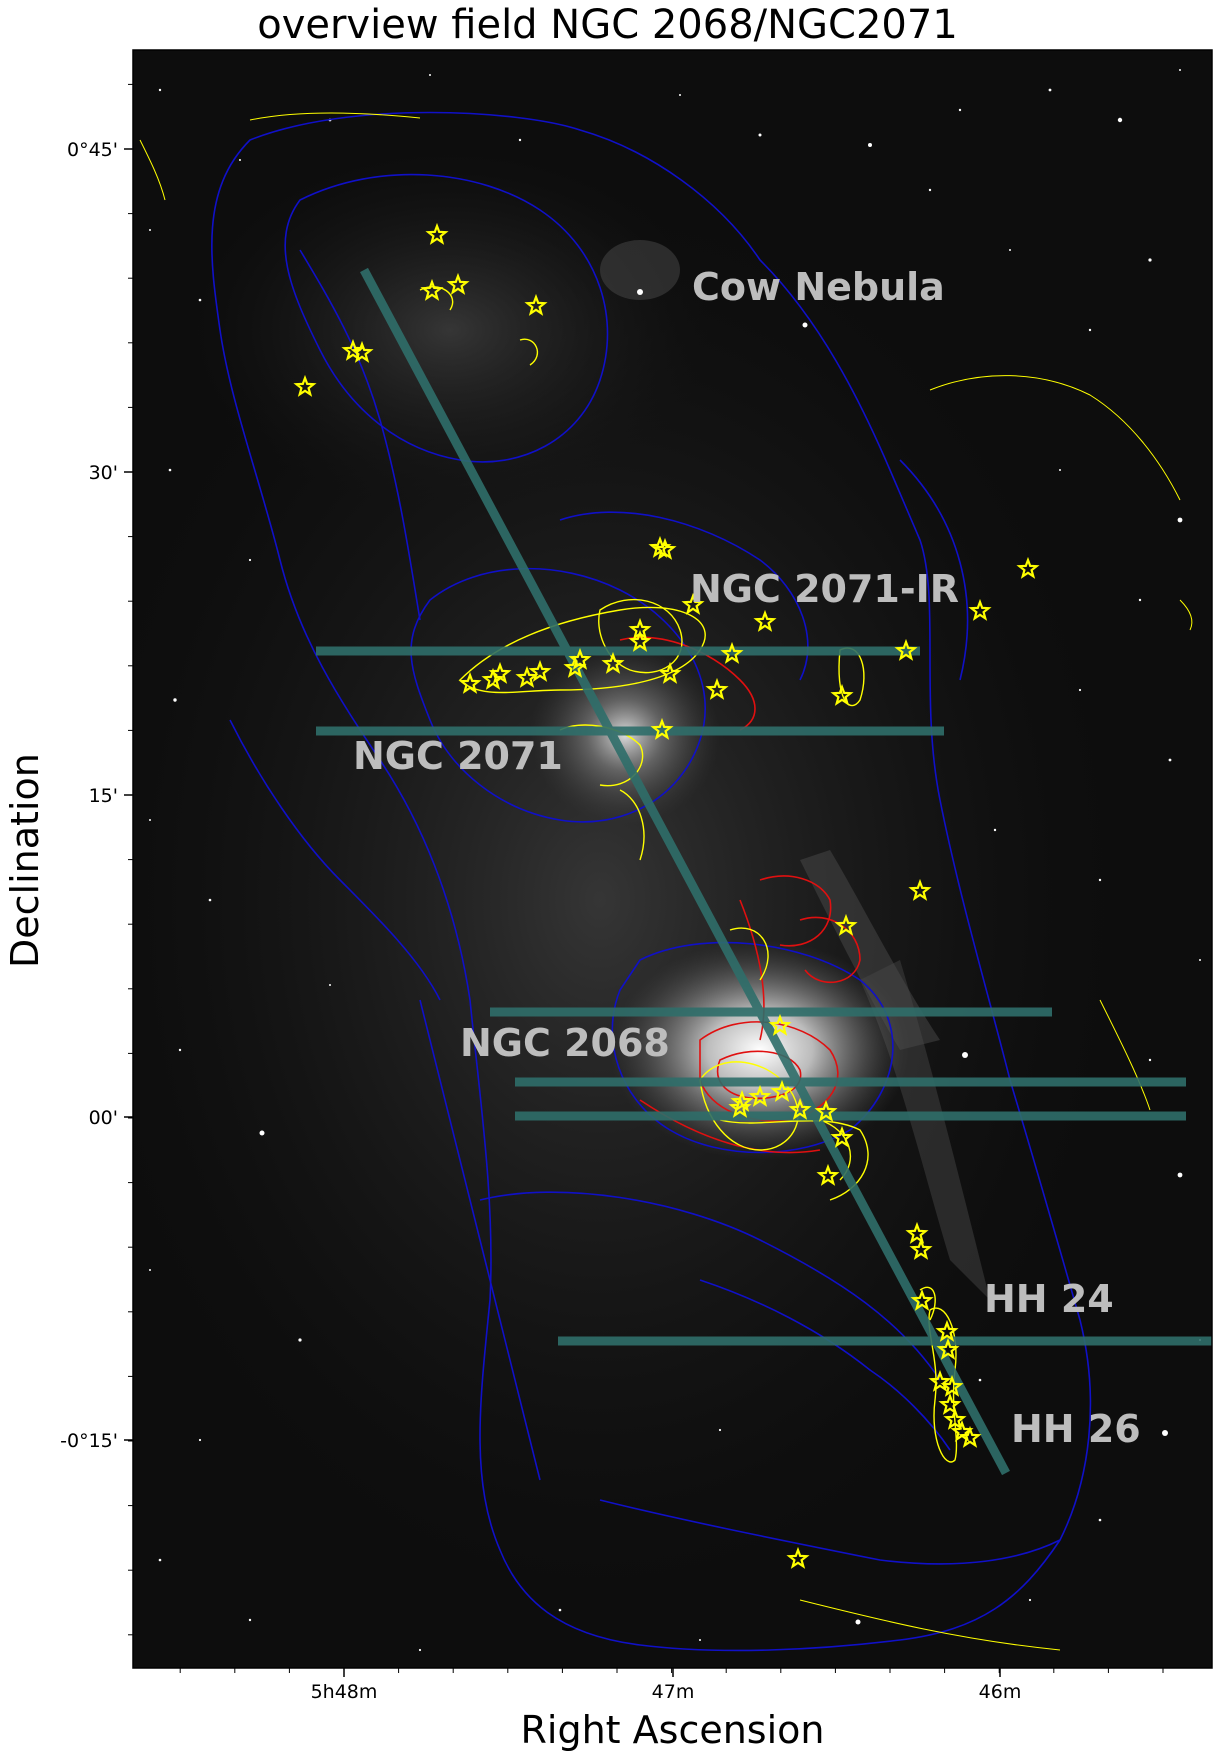 This screenshot has height=1757, width=1215. I want to click on cow-nebula-glow, so click(640, 270).